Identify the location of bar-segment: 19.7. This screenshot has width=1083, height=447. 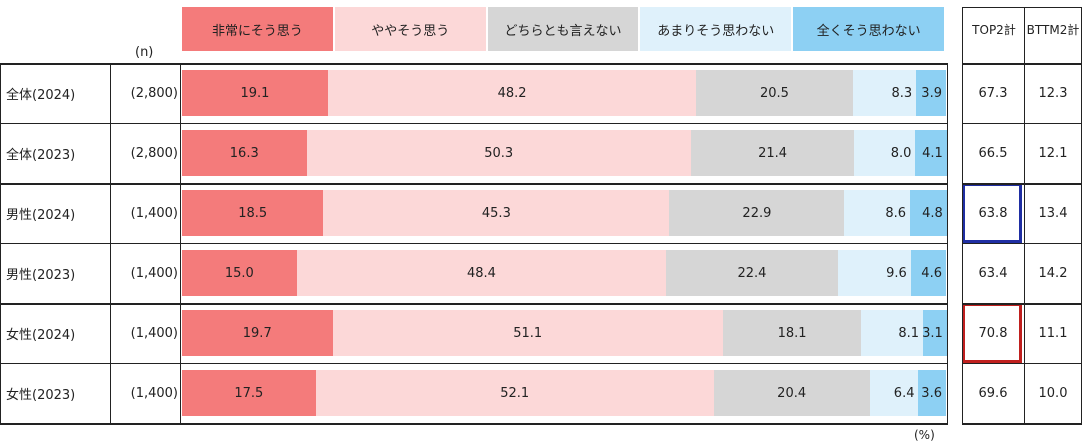
(257, 333).